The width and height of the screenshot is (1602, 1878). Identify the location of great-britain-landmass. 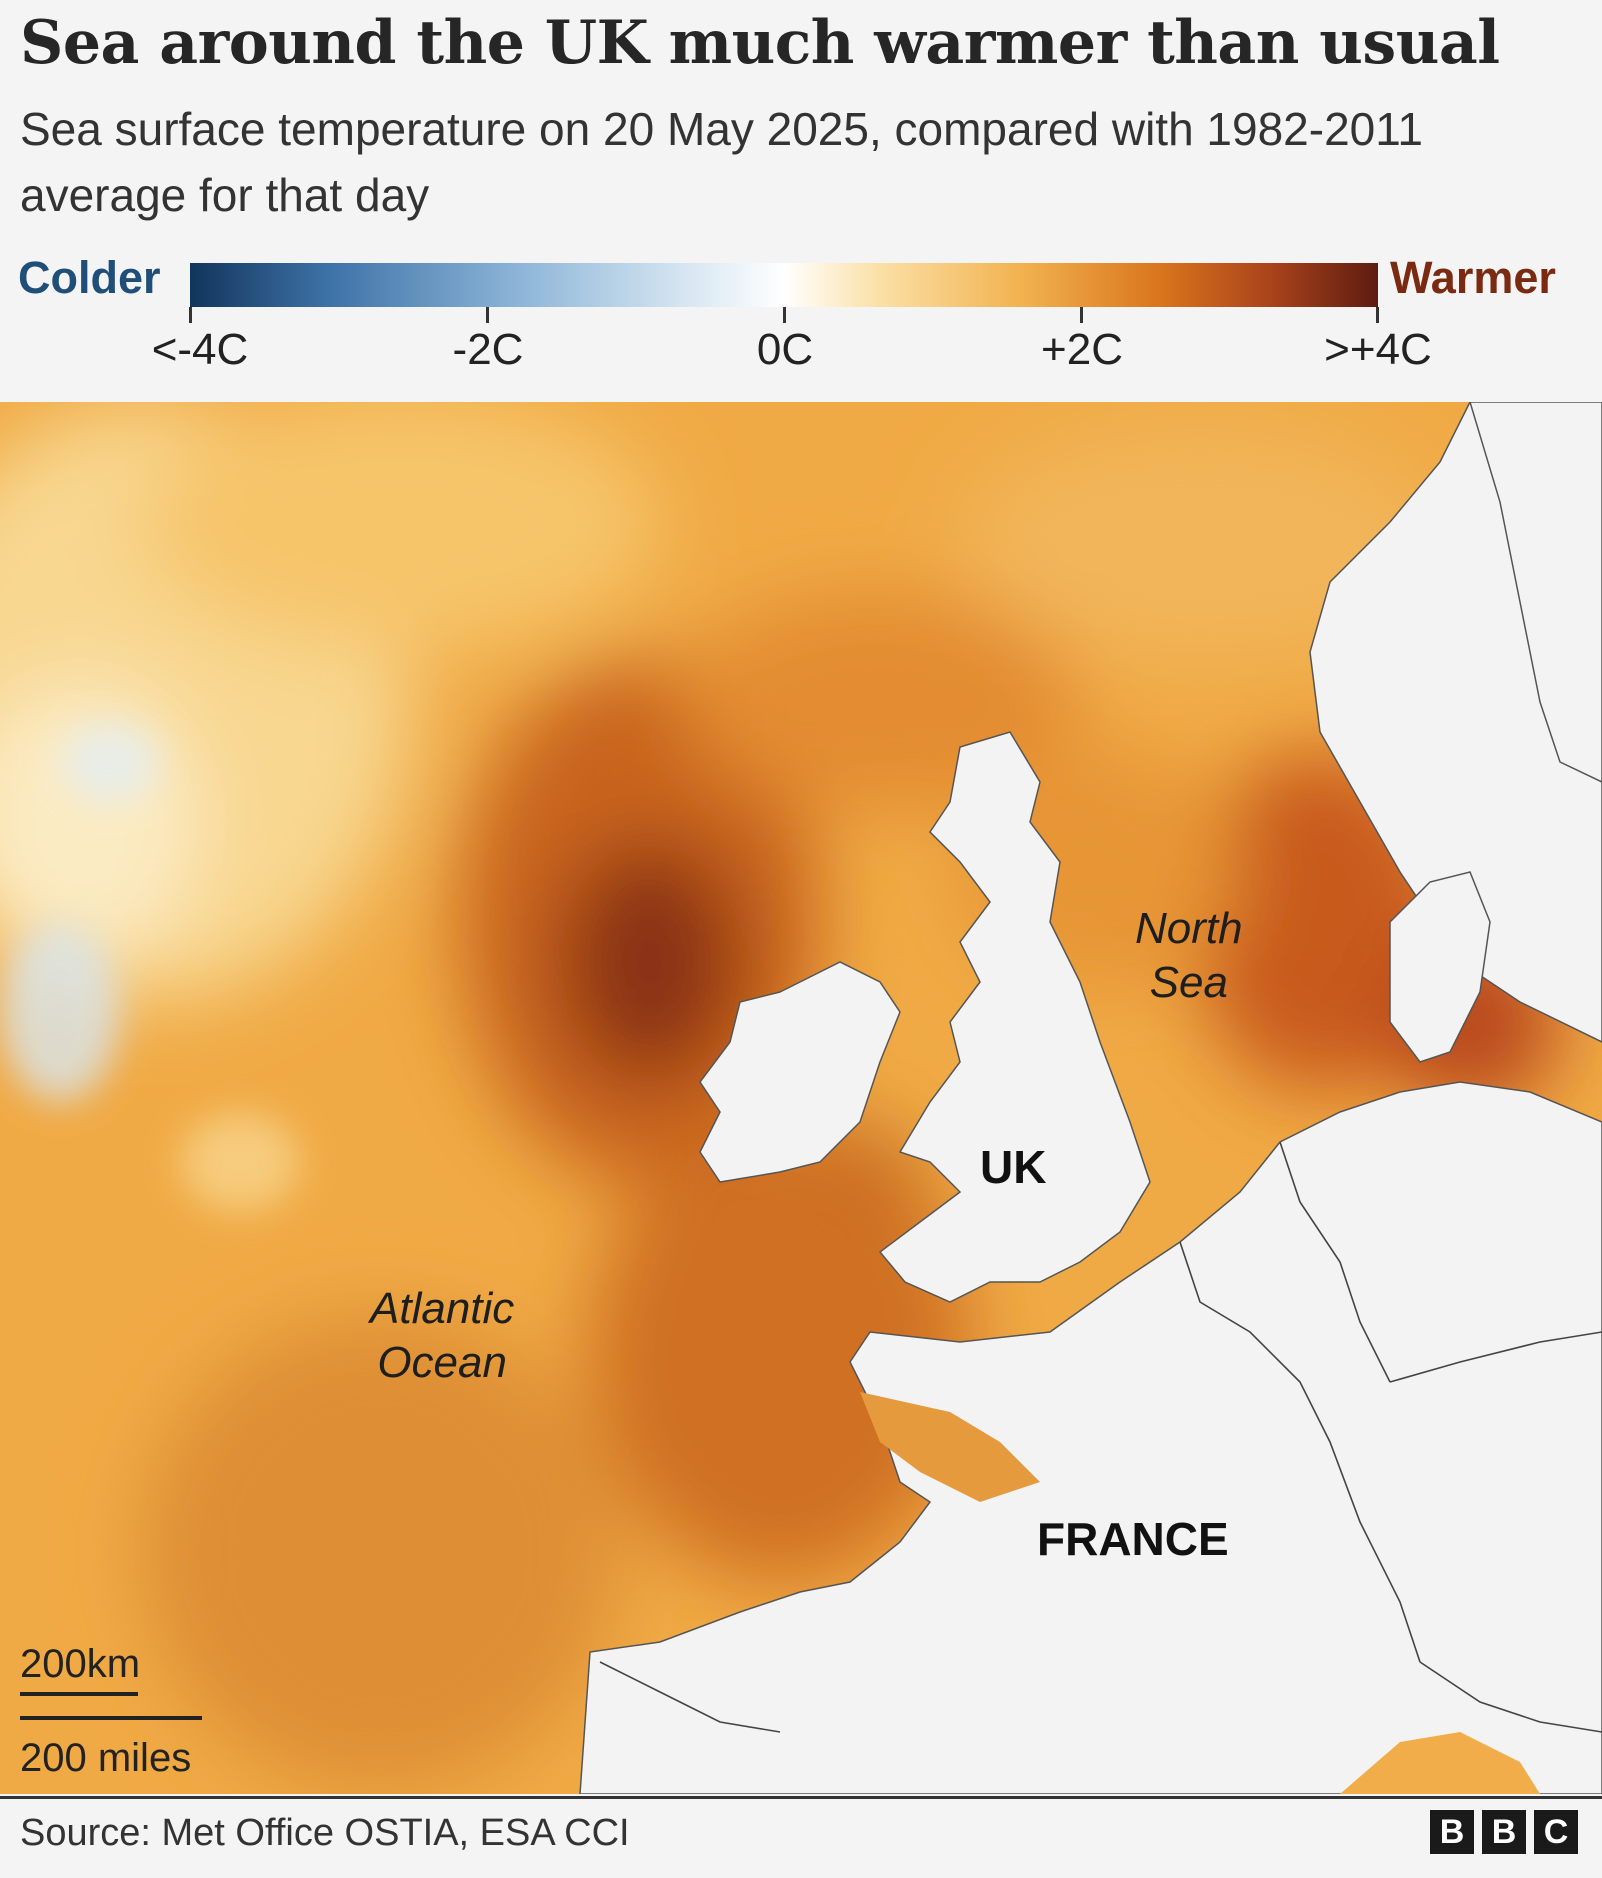
(1014, 1017).